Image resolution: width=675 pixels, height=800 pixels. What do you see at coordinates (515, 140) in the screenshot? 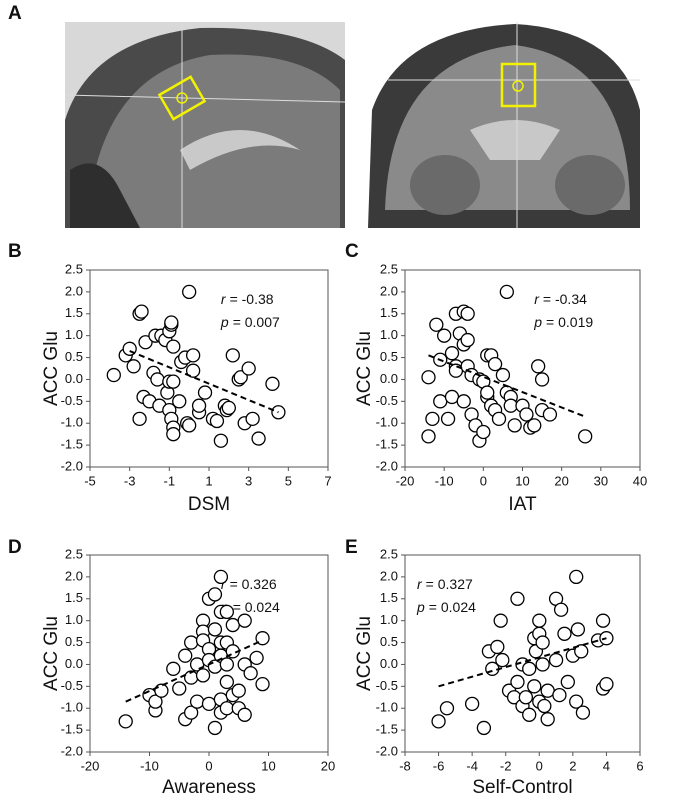
I see `white-matter` at bounding box center [515, 140].